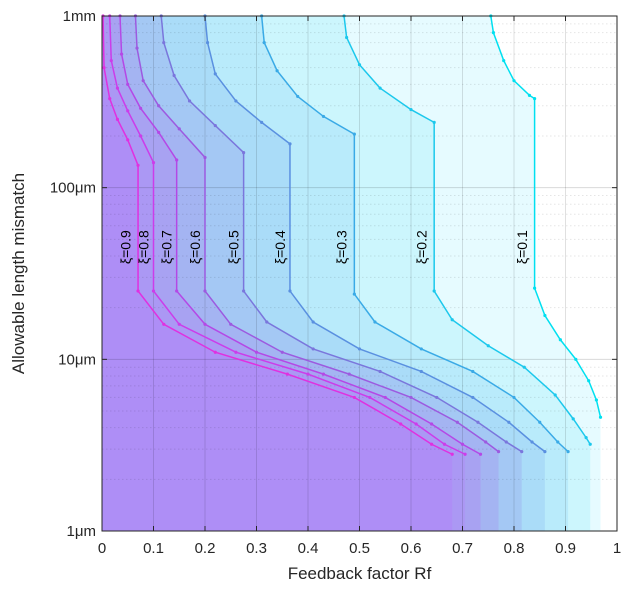 The height and width of the screenshot is (589, 624). Describe the element at coordinates (81, 531) in the screenshot. I see `y-tick-label: 1μm` at that location.